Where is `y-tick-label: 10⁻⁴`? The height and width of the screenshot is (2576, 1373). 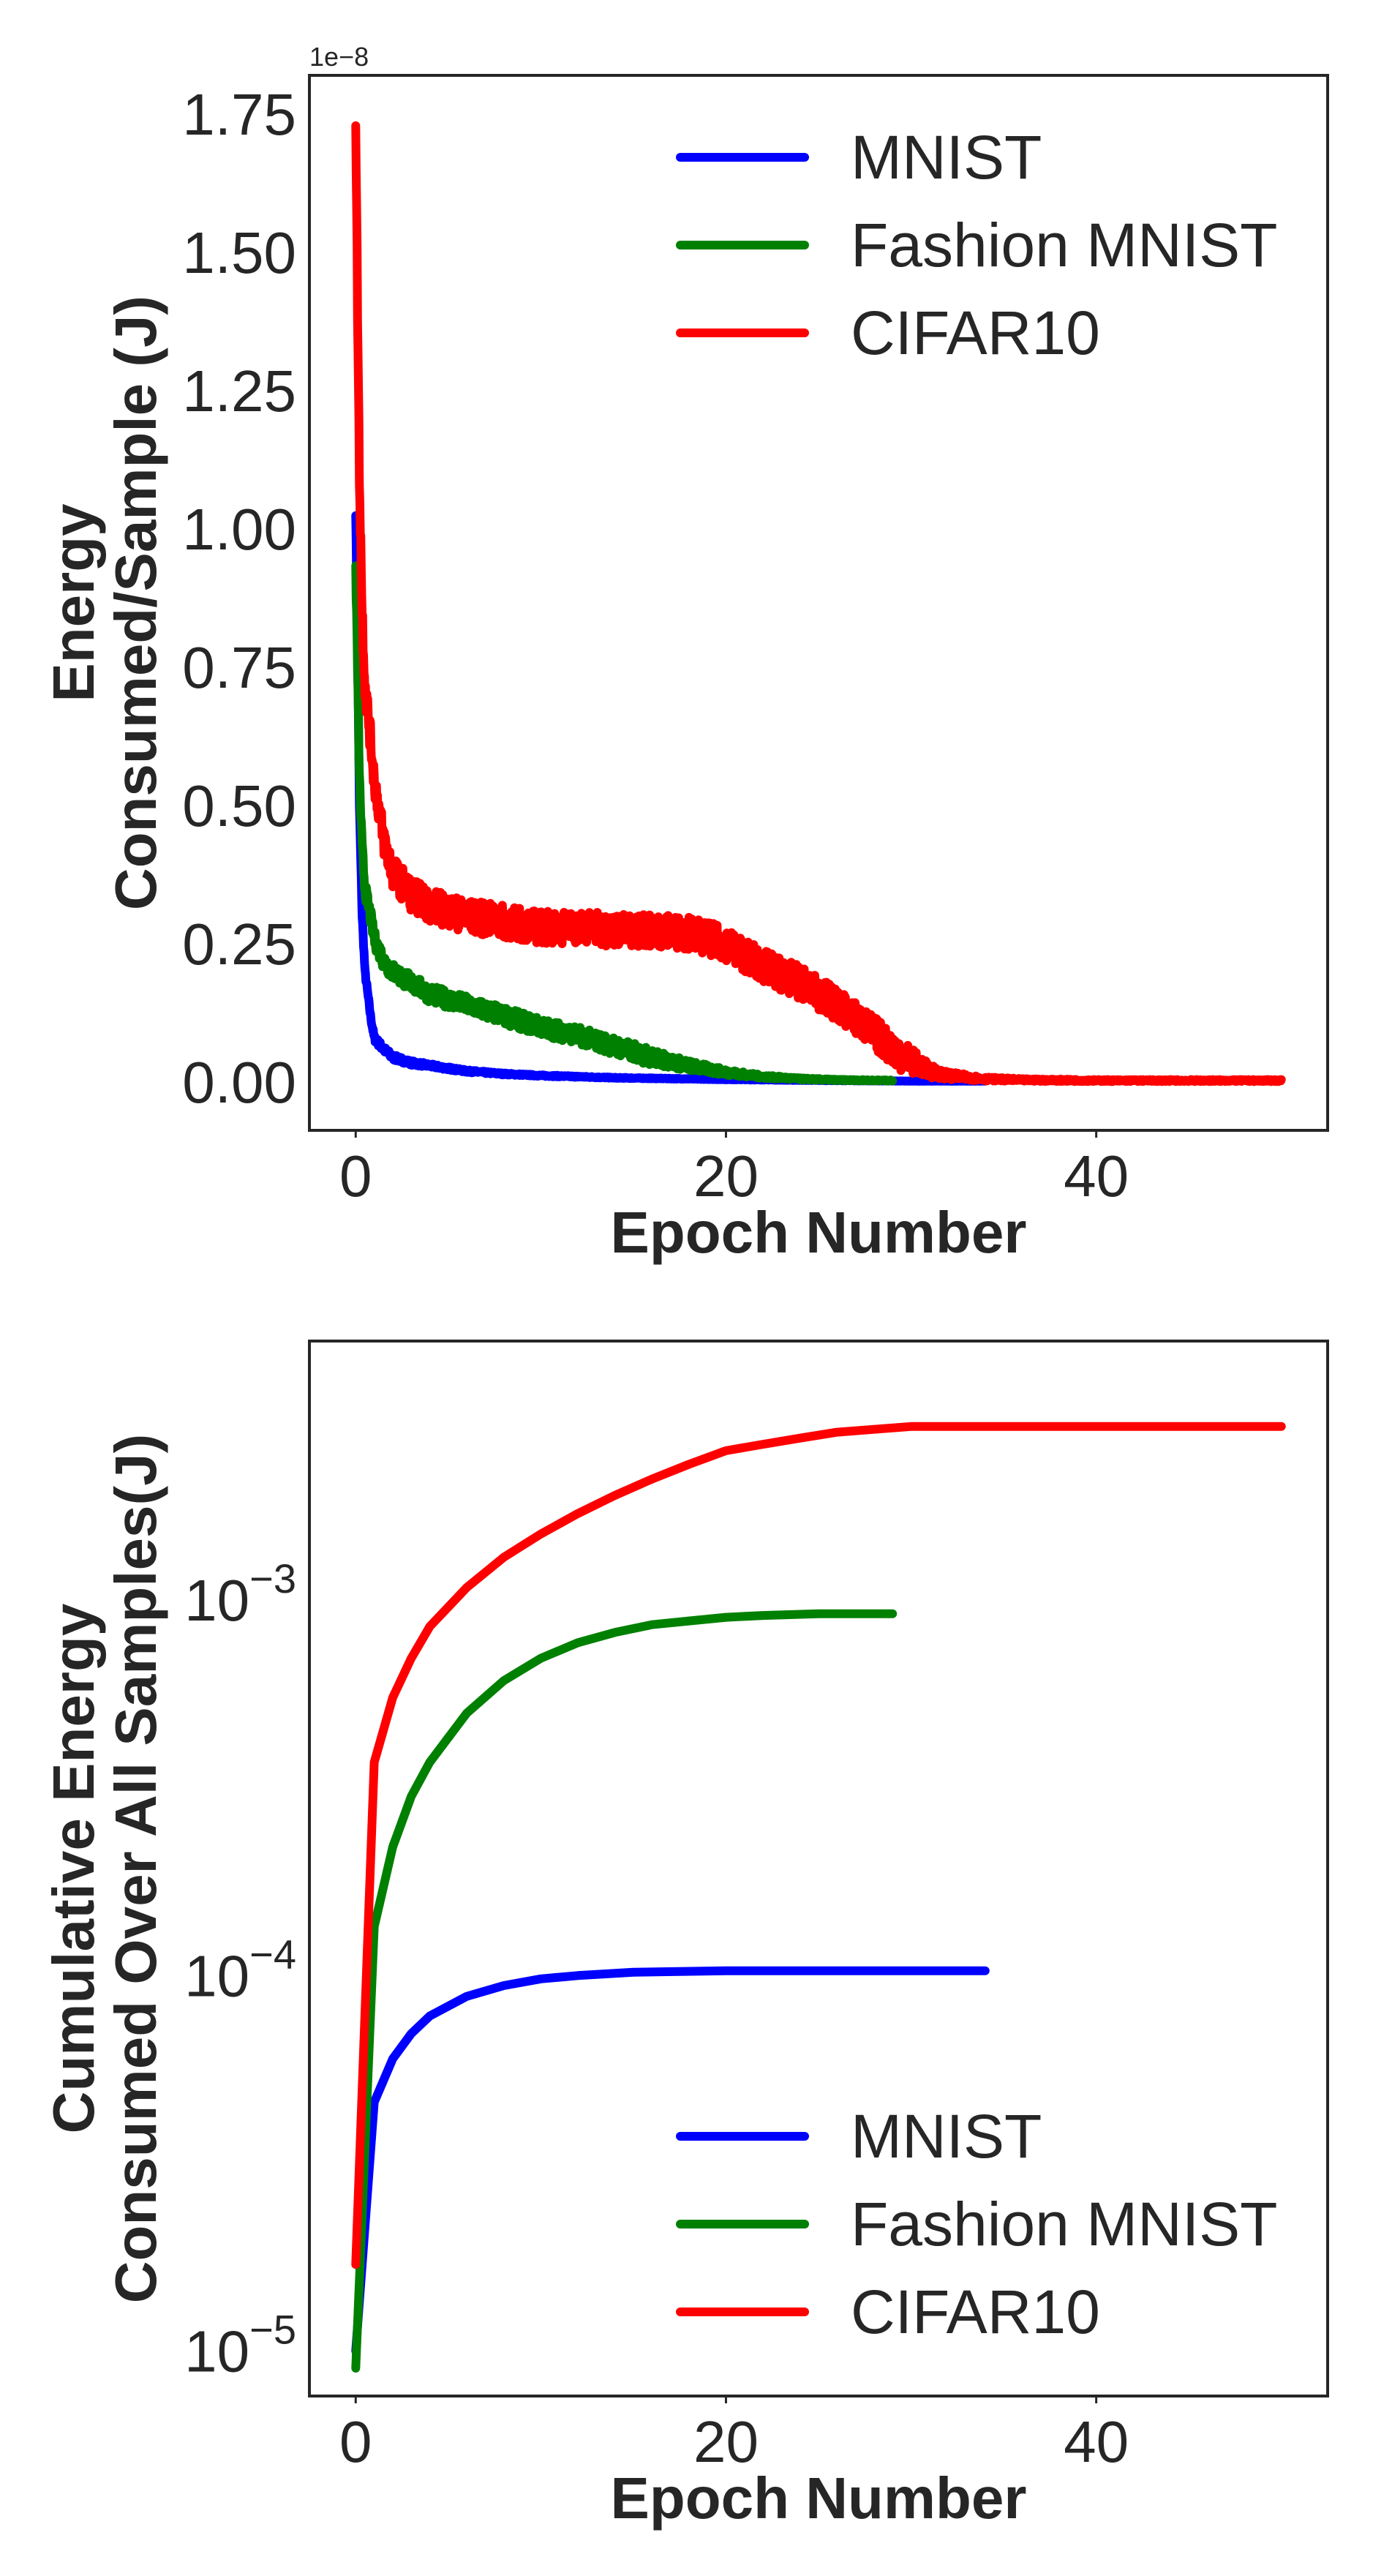
y-tick-label: 10⁻⁴ is located at coordinates (240, 1970).